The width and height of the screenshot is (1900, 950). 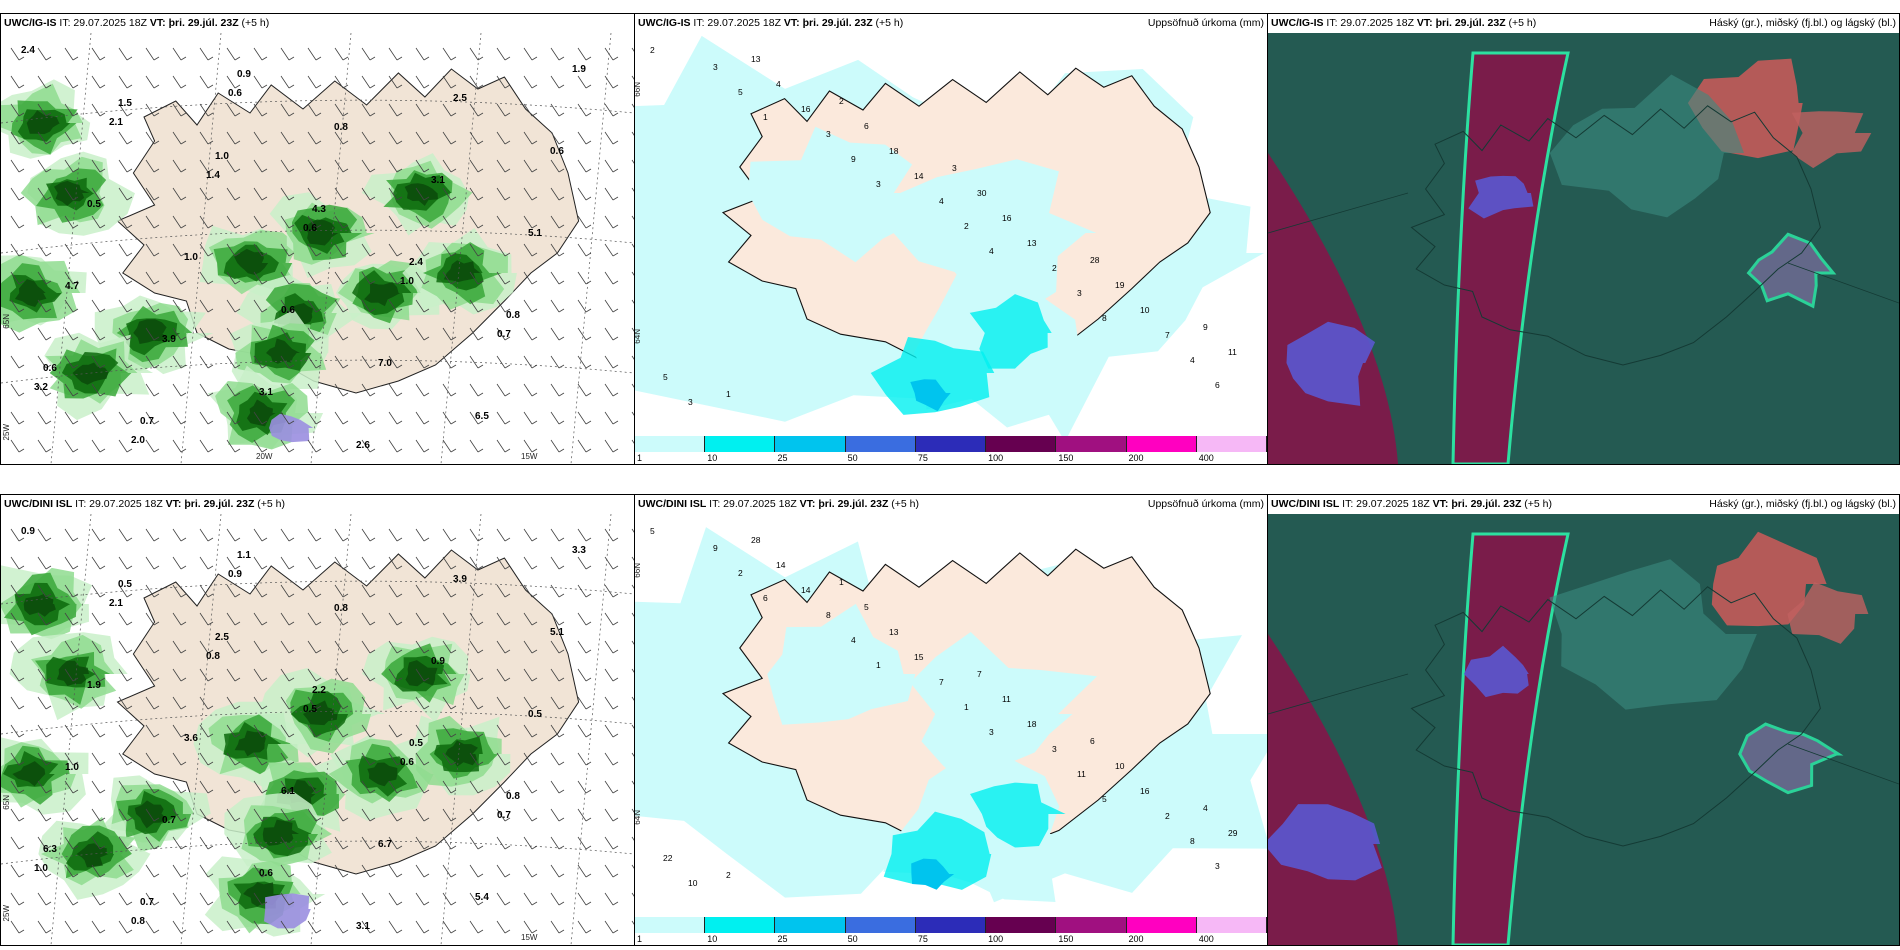 I want to click on precip-value-label: 2.5, so click(x=222, y=637).